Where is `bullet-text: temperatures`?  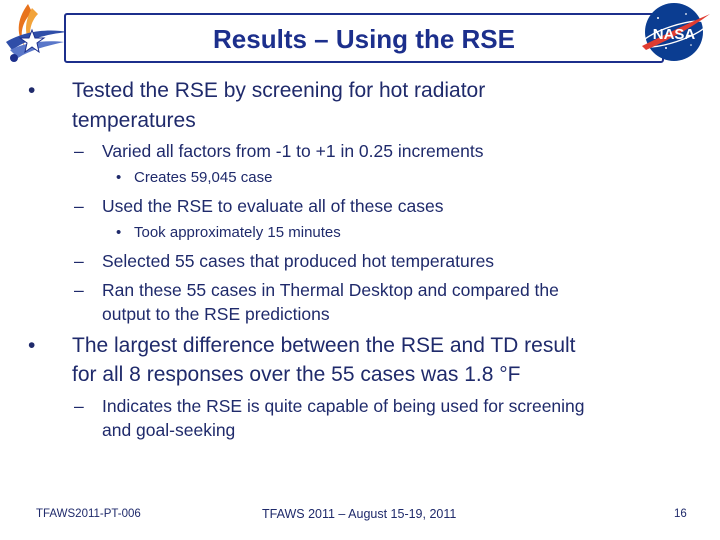
bullet-text: temperatures is located at coordinates (134, 120).